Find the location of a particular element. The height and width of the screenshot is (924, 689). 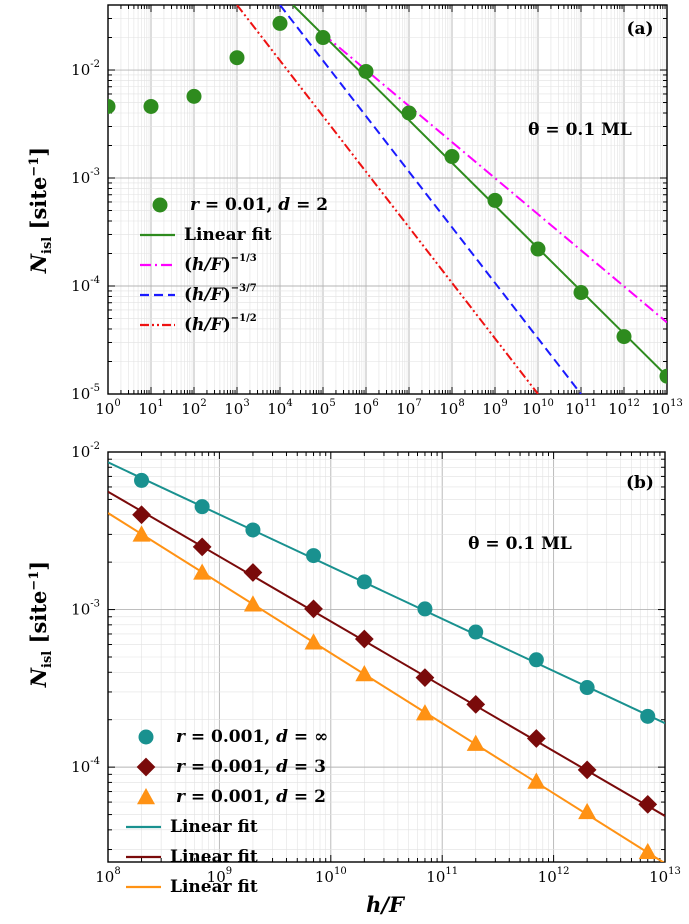

panel-b-x-tick-label: 10⁹ is located at coordinates (219, 876).